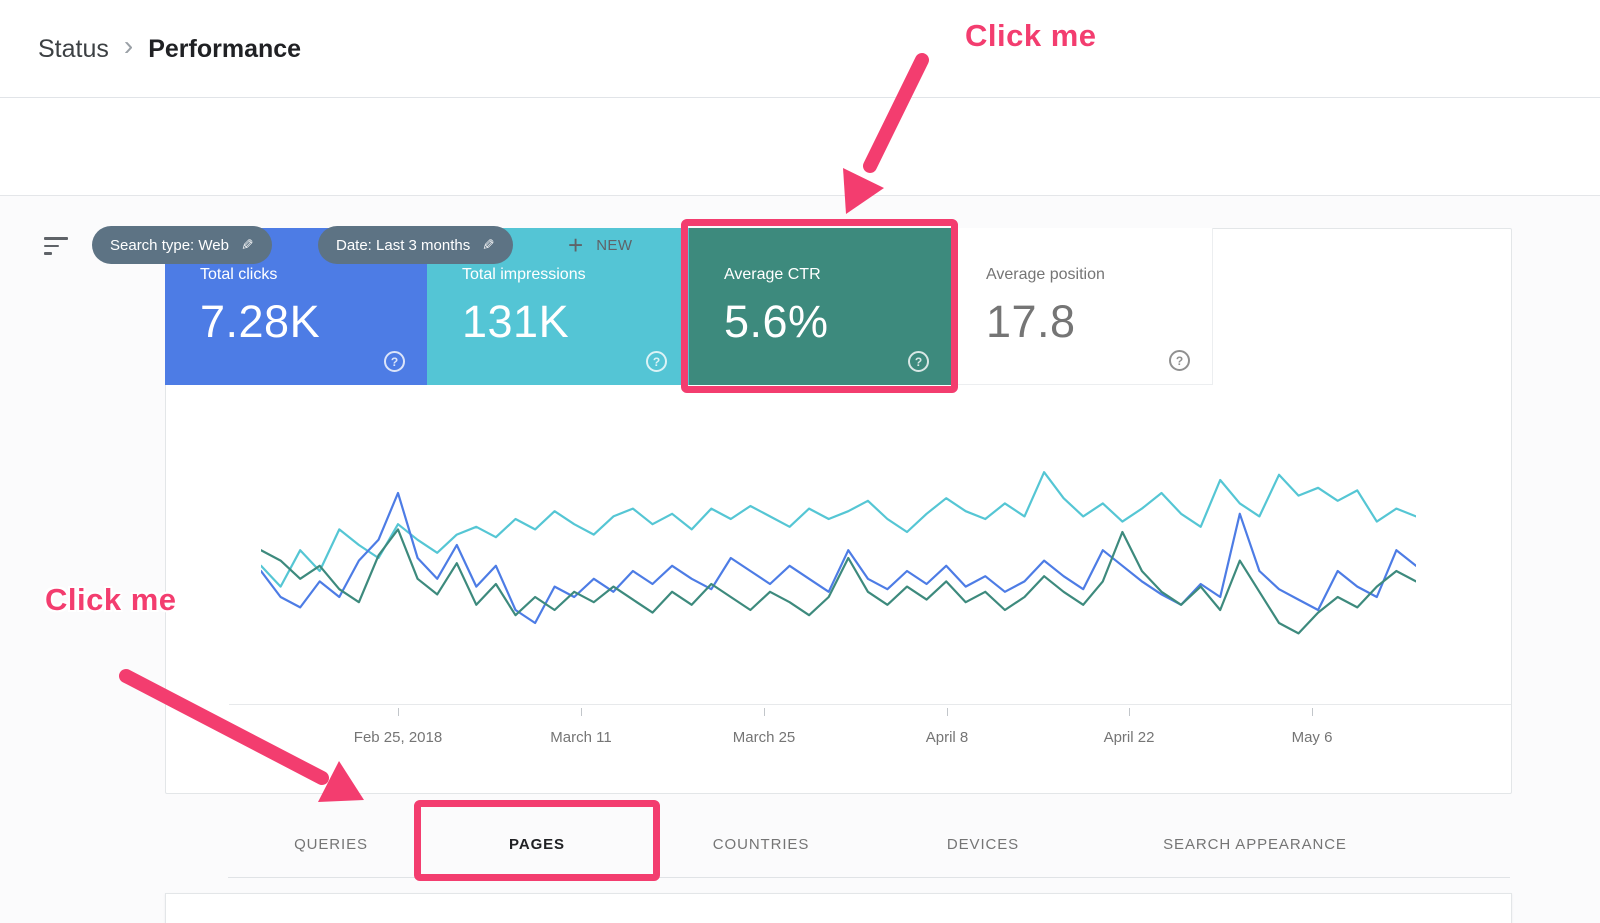 The width and height of the screenshot is (1600, 923). I want to click on metric-value: 131K, so click(516, 321).